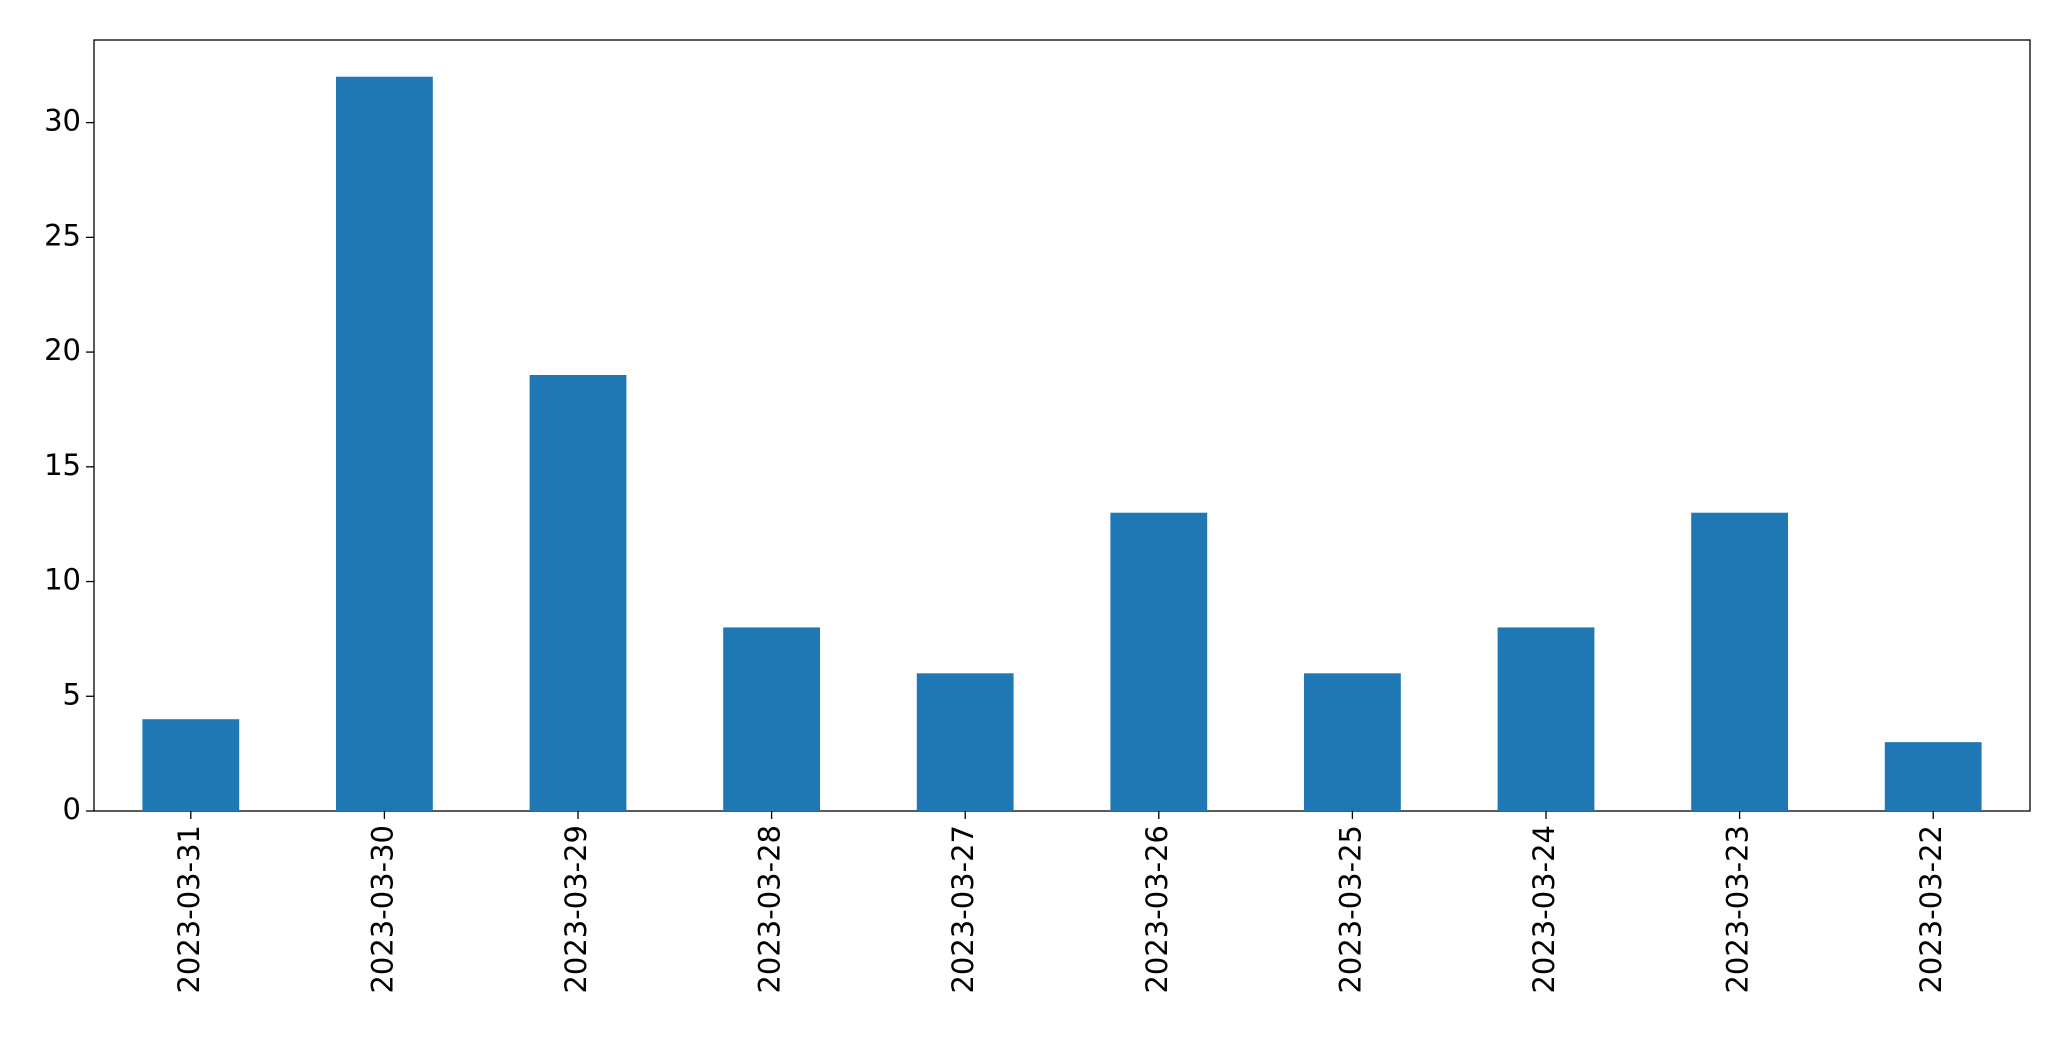 This screenshot has width=2071, height=1061. I want to click on y-tick-label: 15, so click(62, 465).